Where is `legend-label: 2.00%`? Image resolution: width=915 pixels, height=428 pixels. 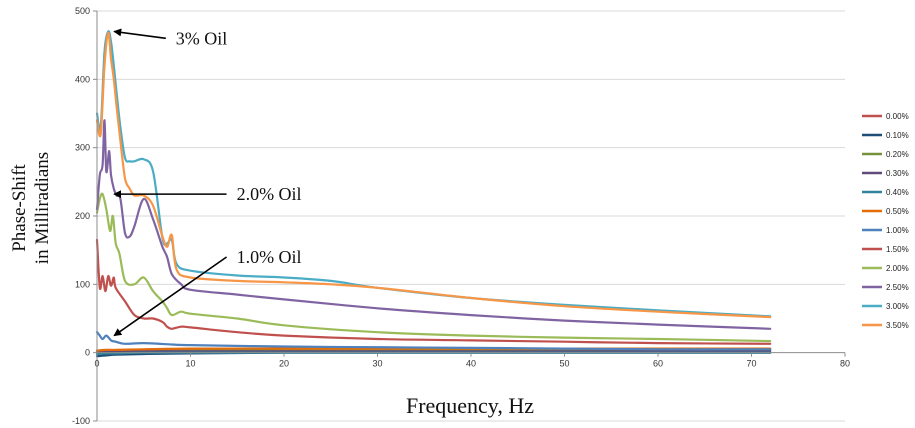
legend-label: 2.00% is located at coordinates (897, 268).